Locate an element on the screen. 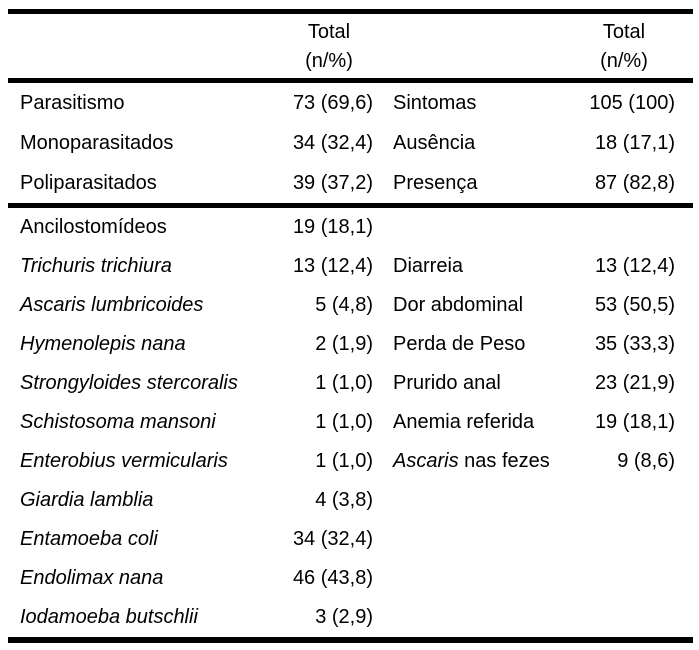 This screenshot has height=650, width=699. table-row: Ancilostomídeos 19 (18,1) is located at coordinates (350, 227).